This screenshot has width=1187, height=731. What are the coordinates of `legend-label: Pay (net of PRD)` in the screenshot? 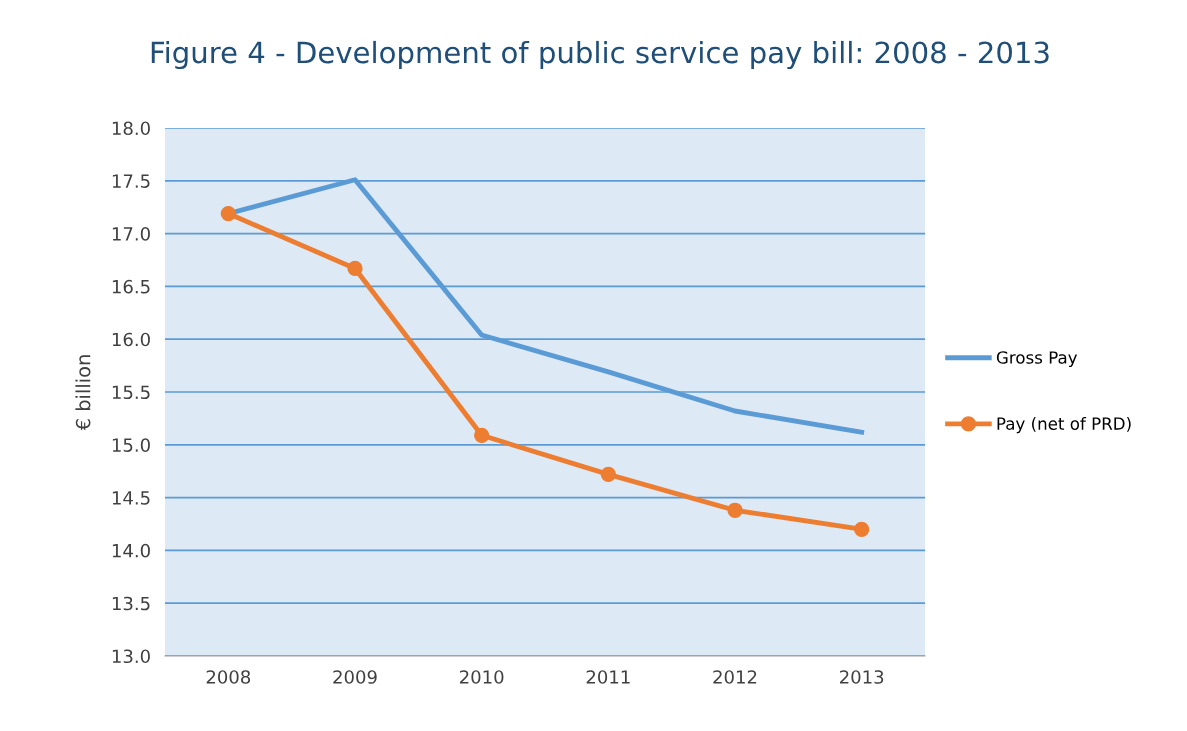 It's located at (1064, 425).